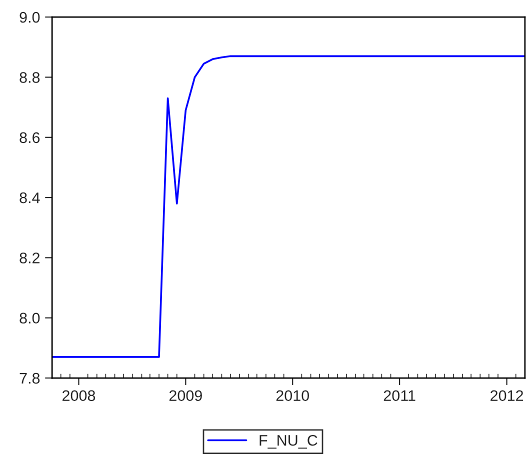 The height and width of the screenshot is (461, 526). Describe the element at coordinates (185, 396) in the screenshot. I see `x-tick-label: 2009` at that location.